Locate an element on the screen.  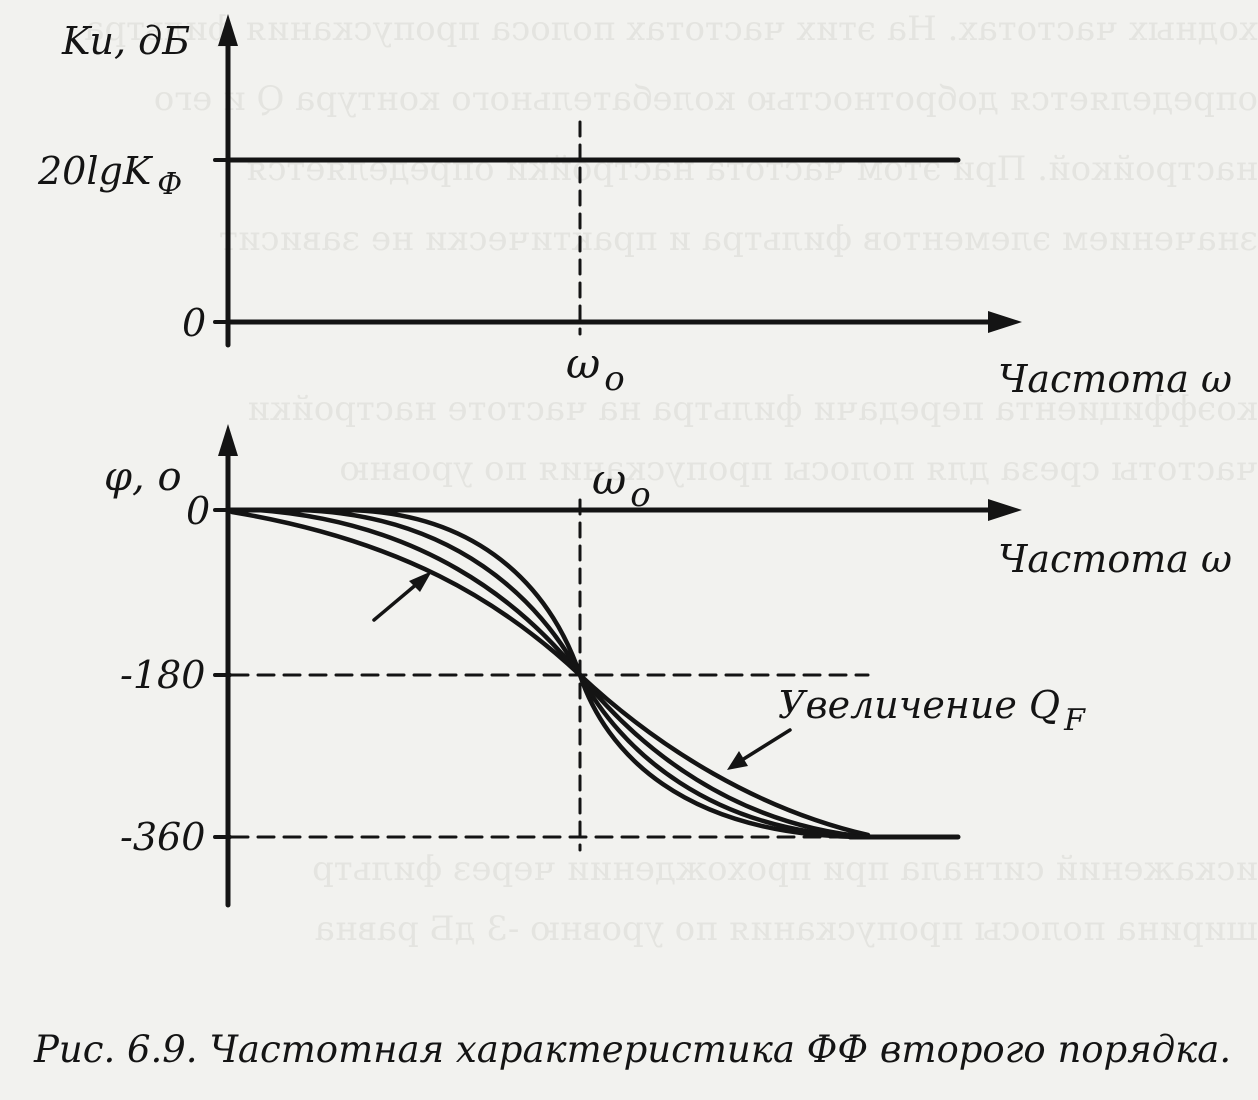
phase-x-axis-label: Частота ω is located at coordinates (1115, 559).